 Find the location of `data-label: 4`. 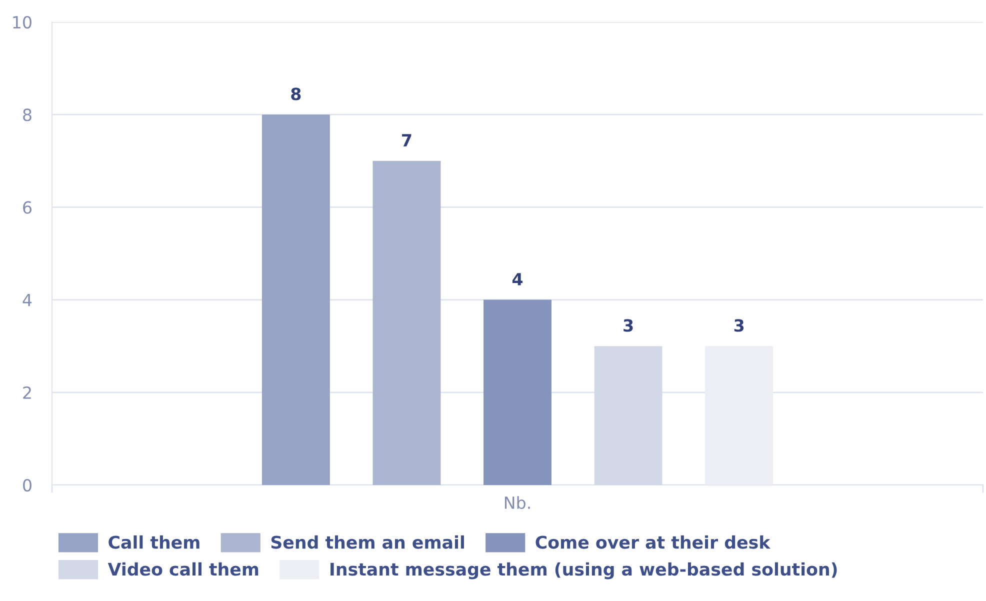

data-label: 4 is located at coordinates (517, 279).